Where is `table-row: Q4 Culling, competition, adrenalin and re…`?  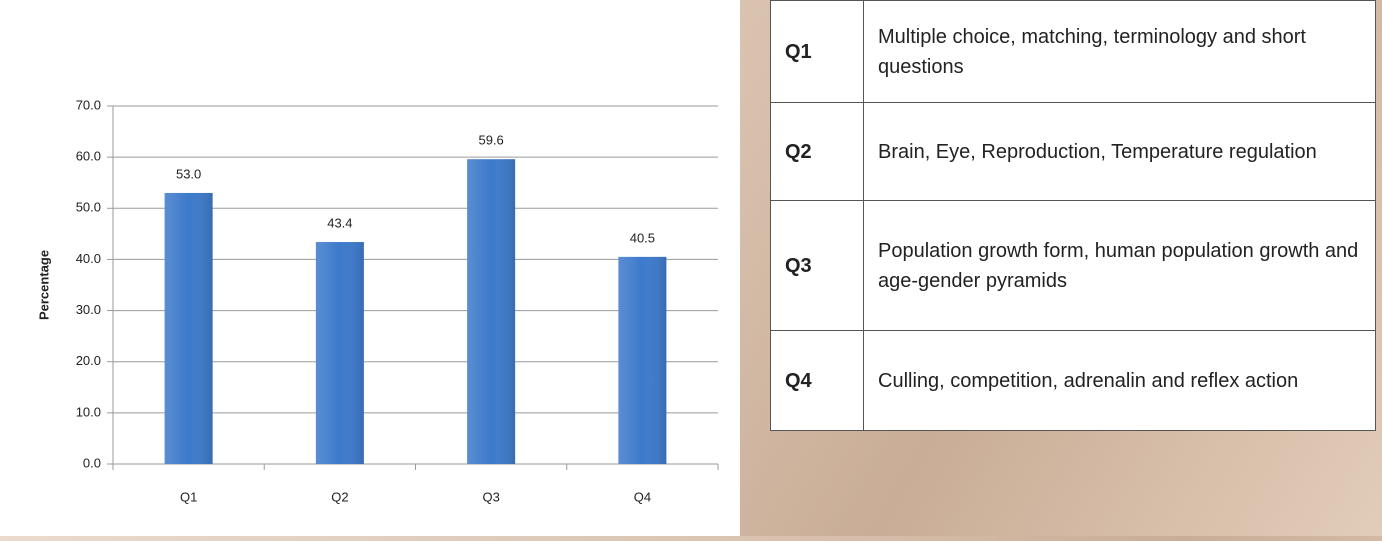 table-row: Q4 Culling, competition, adrenalin and re… is located at coordinates (1073, 380).